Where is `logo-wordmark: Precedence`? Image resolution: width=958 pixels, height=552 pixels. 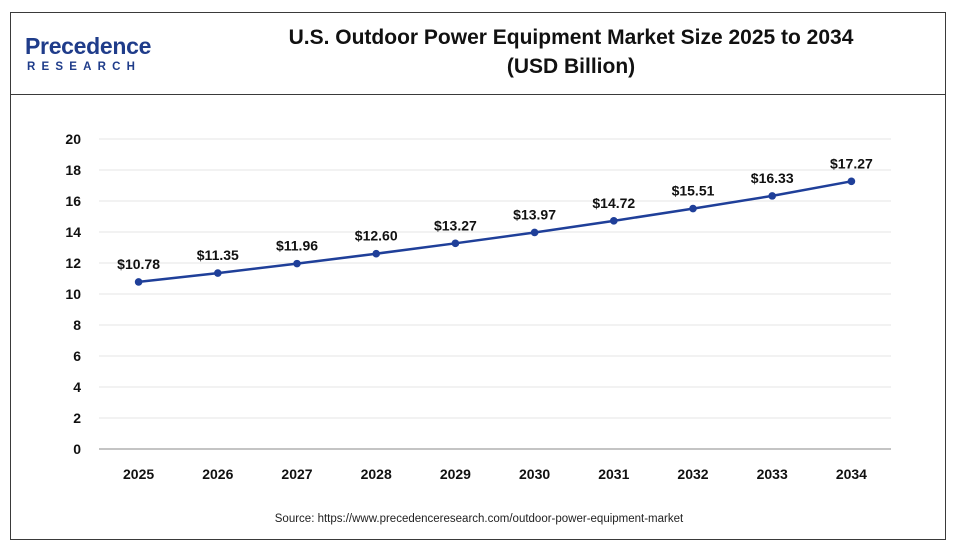
logo-wordmark: Precedence is located at coordinates (88, 46).